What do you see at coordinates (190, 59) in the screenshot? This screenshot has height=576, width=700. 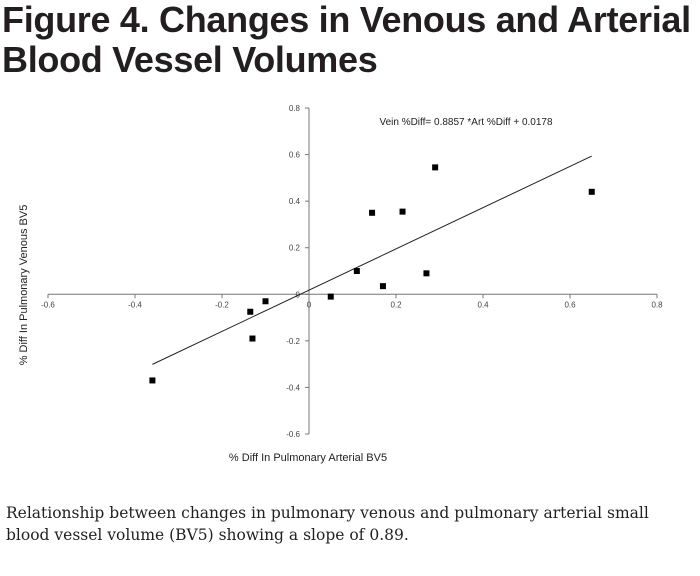 I see `figure-title-line-2: Blood Vessel Volumes` at bounding box center [190, 59].